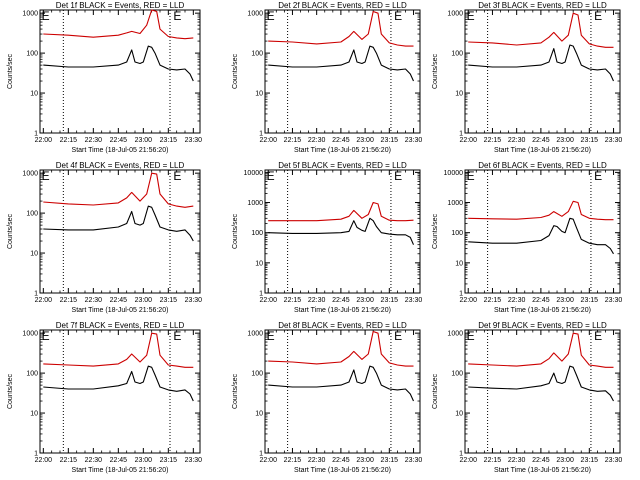 Image resolution: width=640 pixels, height=480 pixels. Describe the element at coordinates (120, 5) in the screenshot. I see `chart-title: Det 1f BLACK = Events, RED = LLD` at that location.